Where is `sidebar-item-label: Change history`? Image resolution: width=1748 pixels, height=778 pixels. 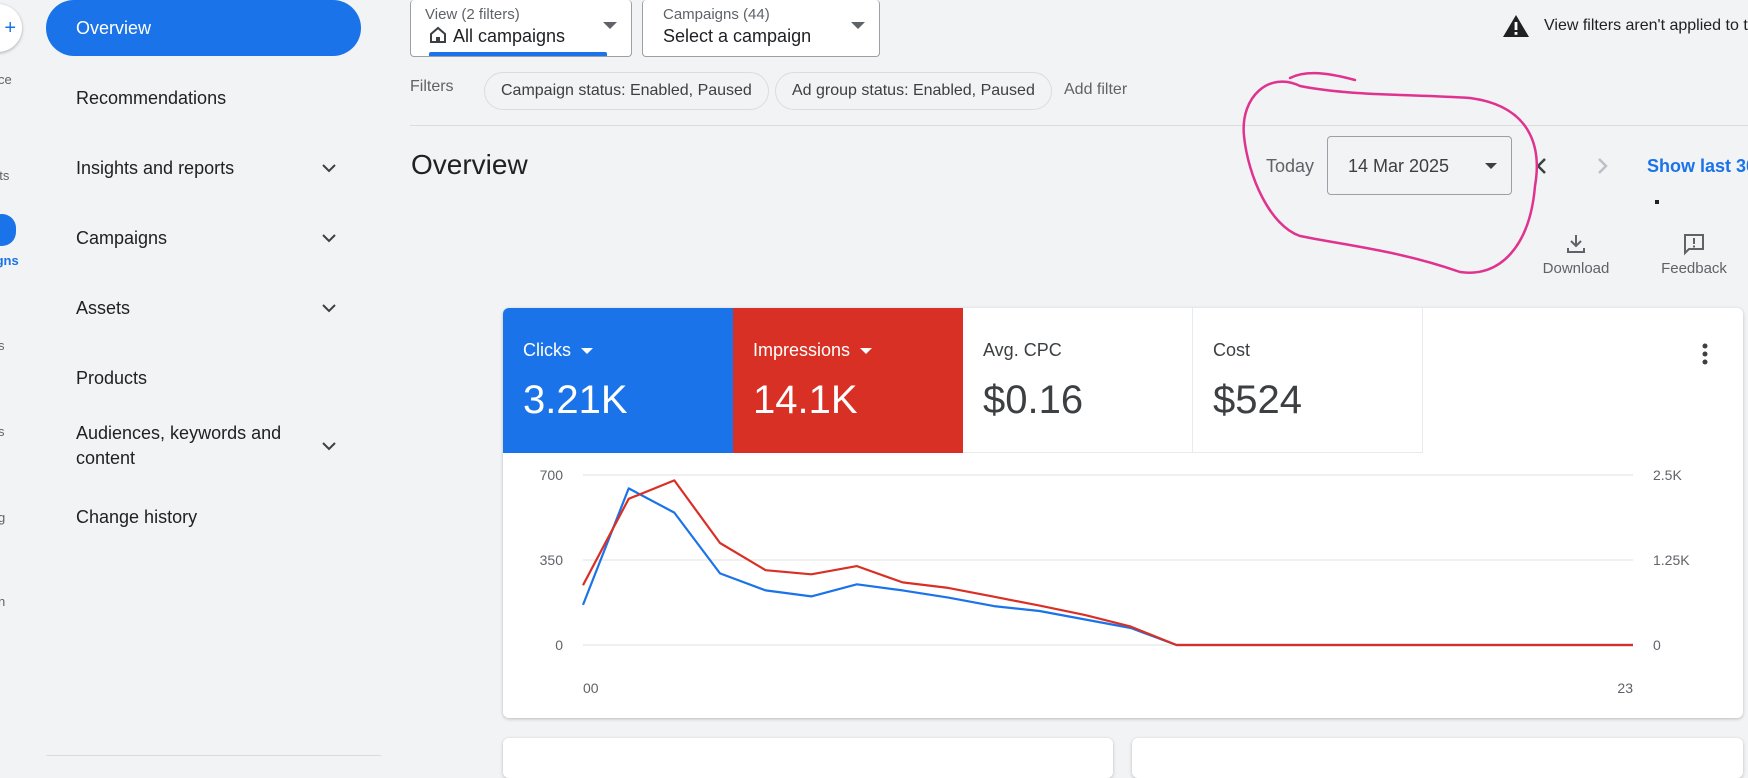
sidebar-item-label: Change history is located at coordinates (137, 516).